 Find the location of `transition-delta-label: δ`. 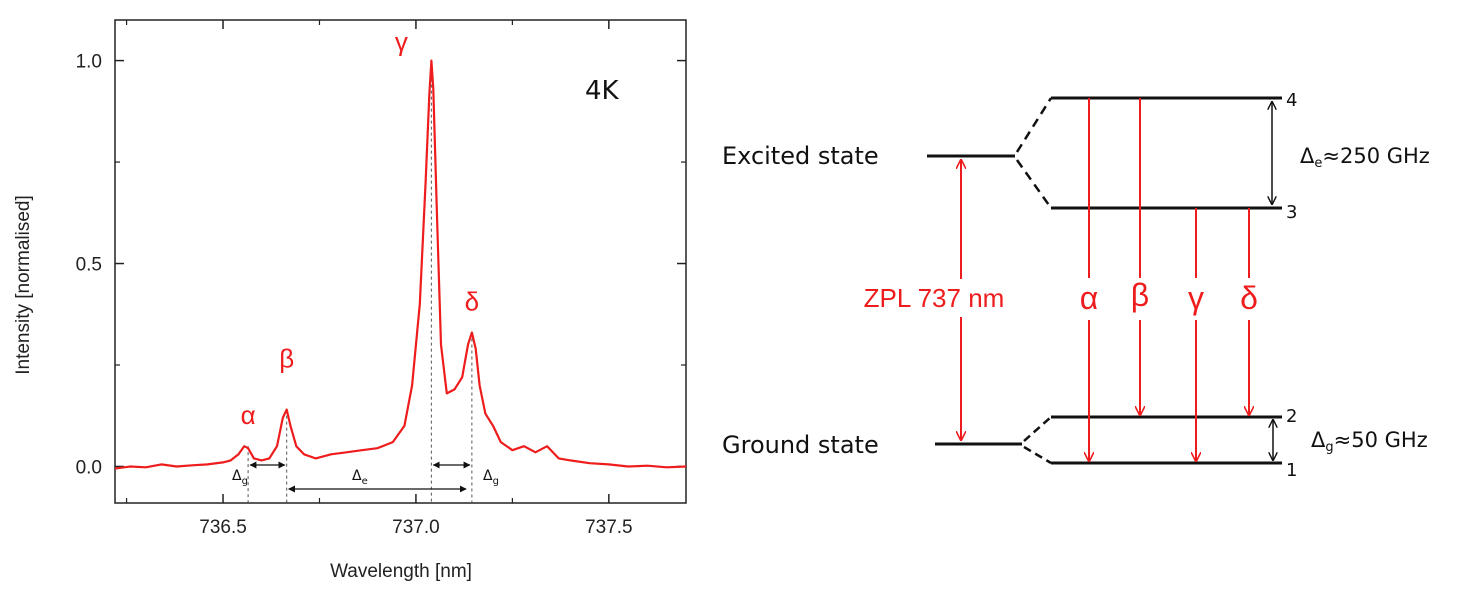

transition-delta-label: δ is located at coordinates (1249, 298).